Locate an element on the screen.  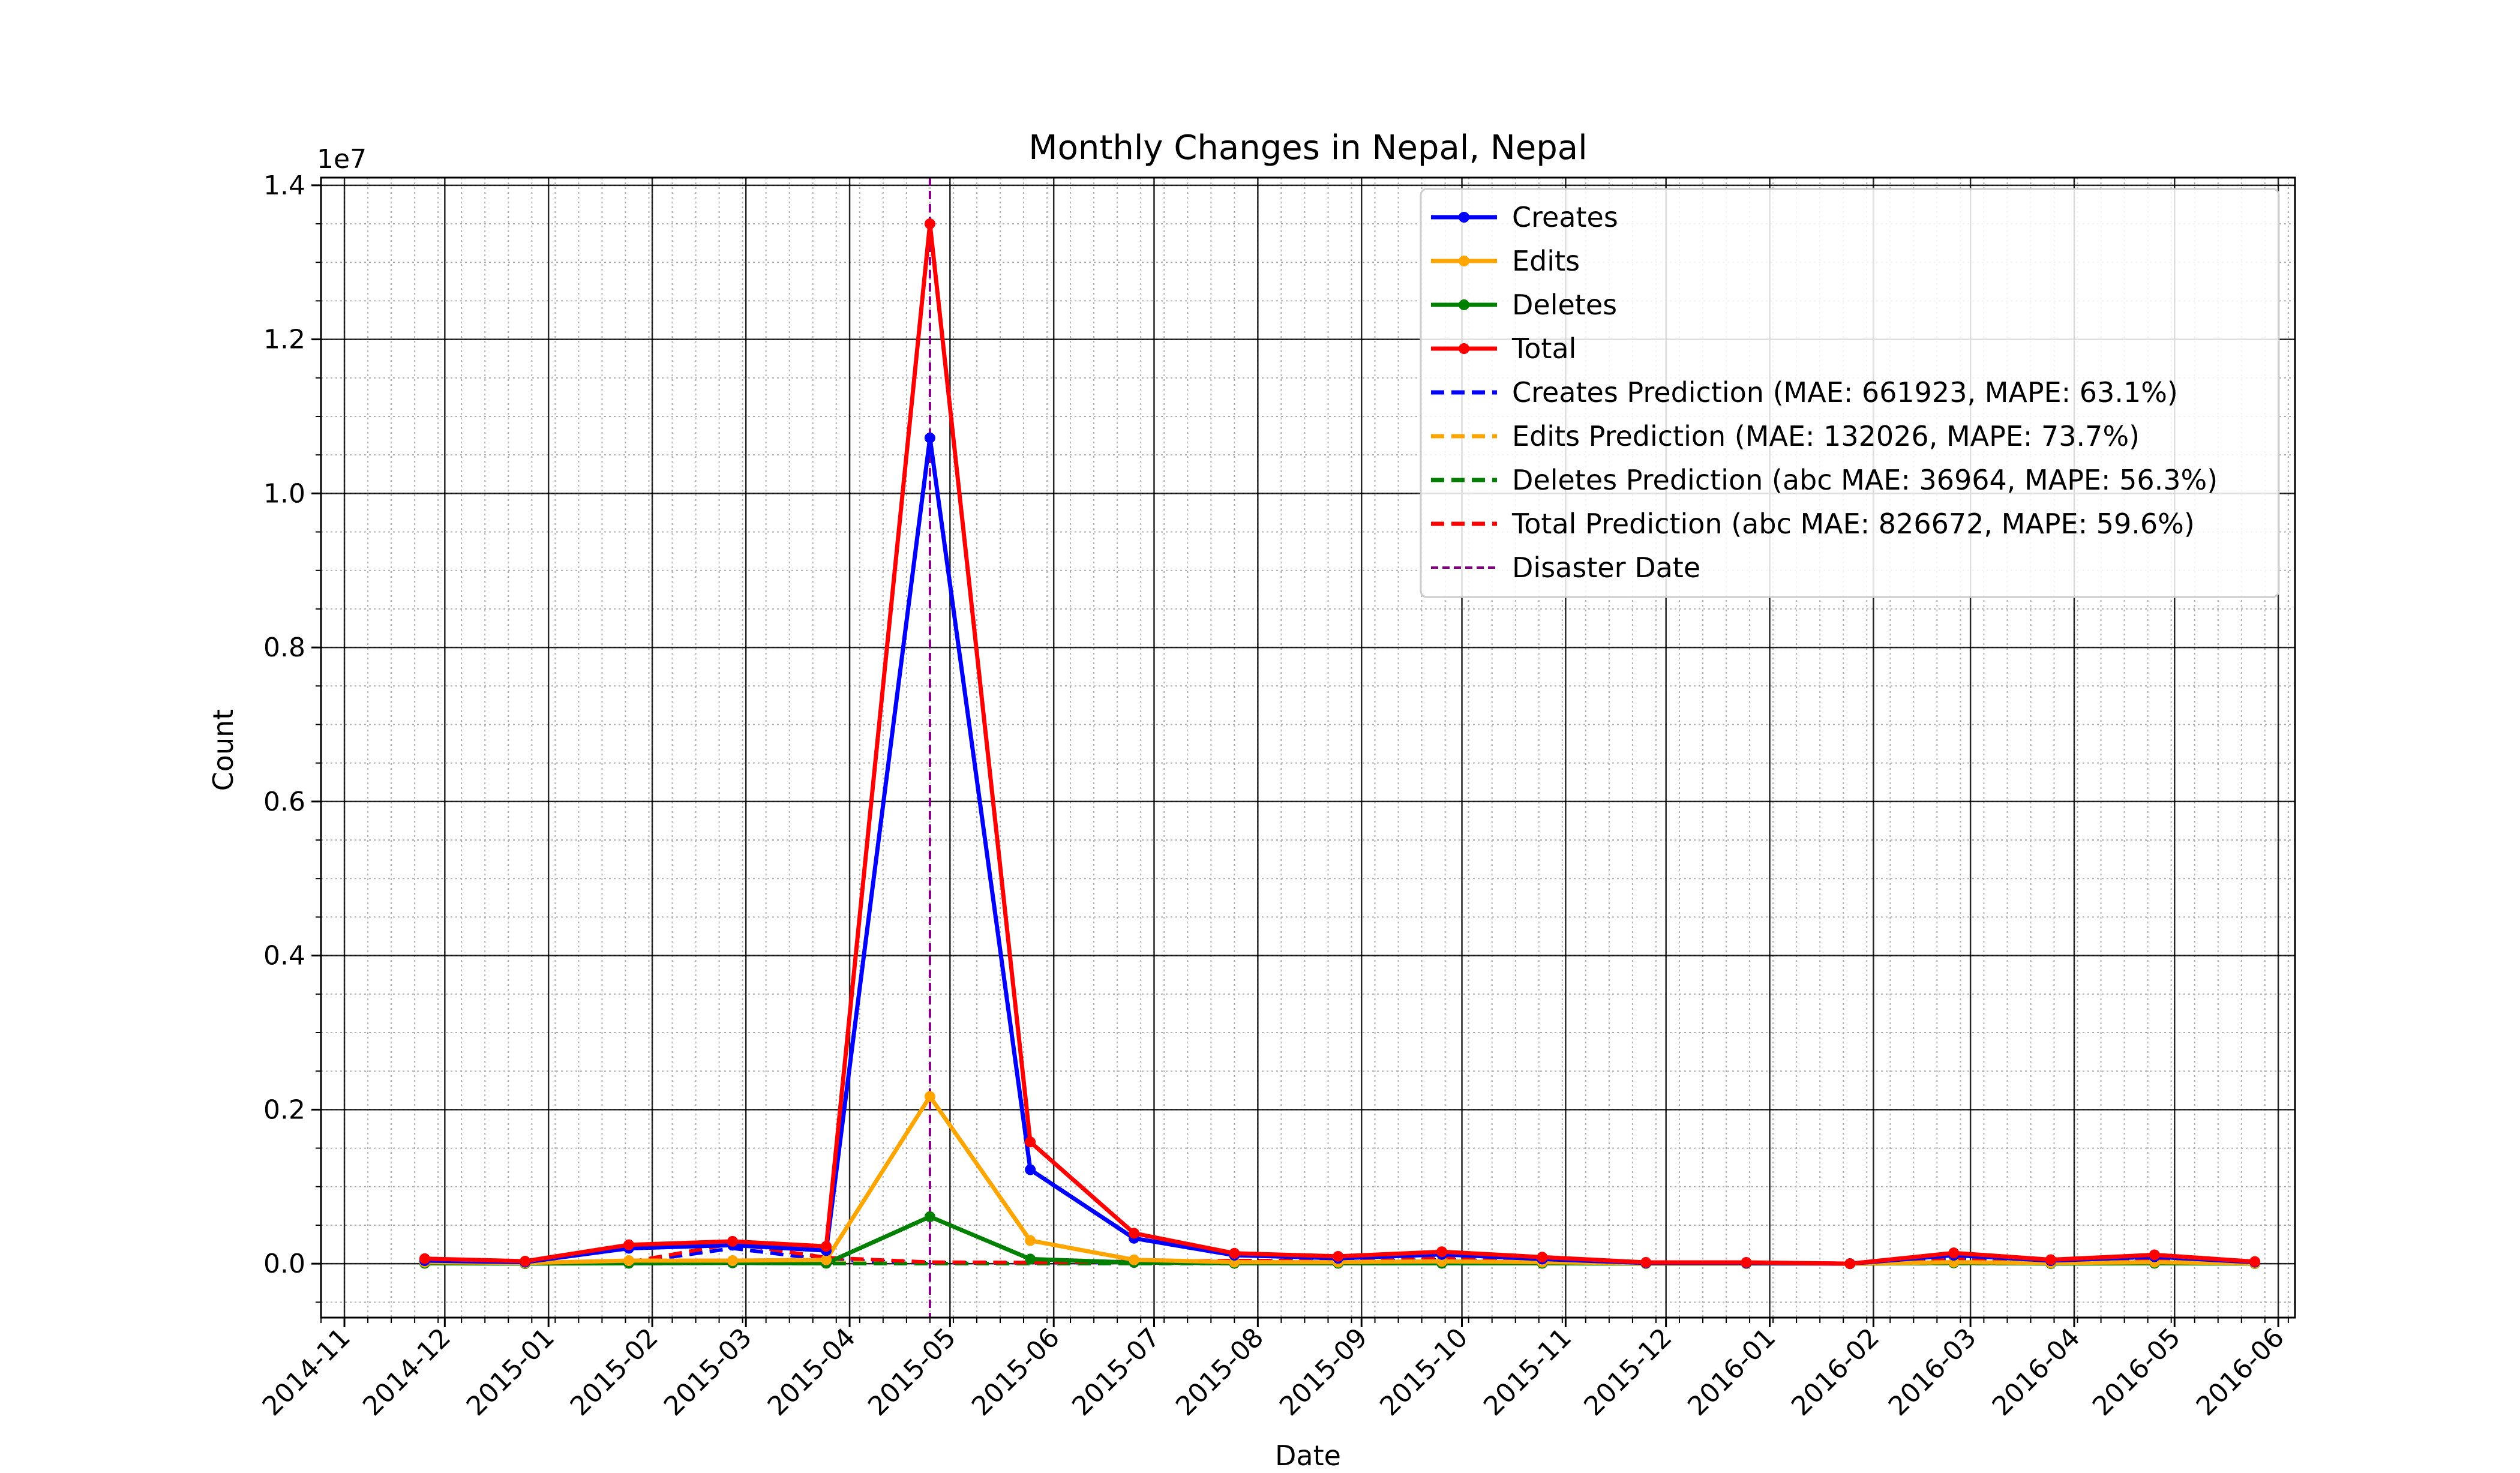
legend-box is located at coordinates (1850, 393).